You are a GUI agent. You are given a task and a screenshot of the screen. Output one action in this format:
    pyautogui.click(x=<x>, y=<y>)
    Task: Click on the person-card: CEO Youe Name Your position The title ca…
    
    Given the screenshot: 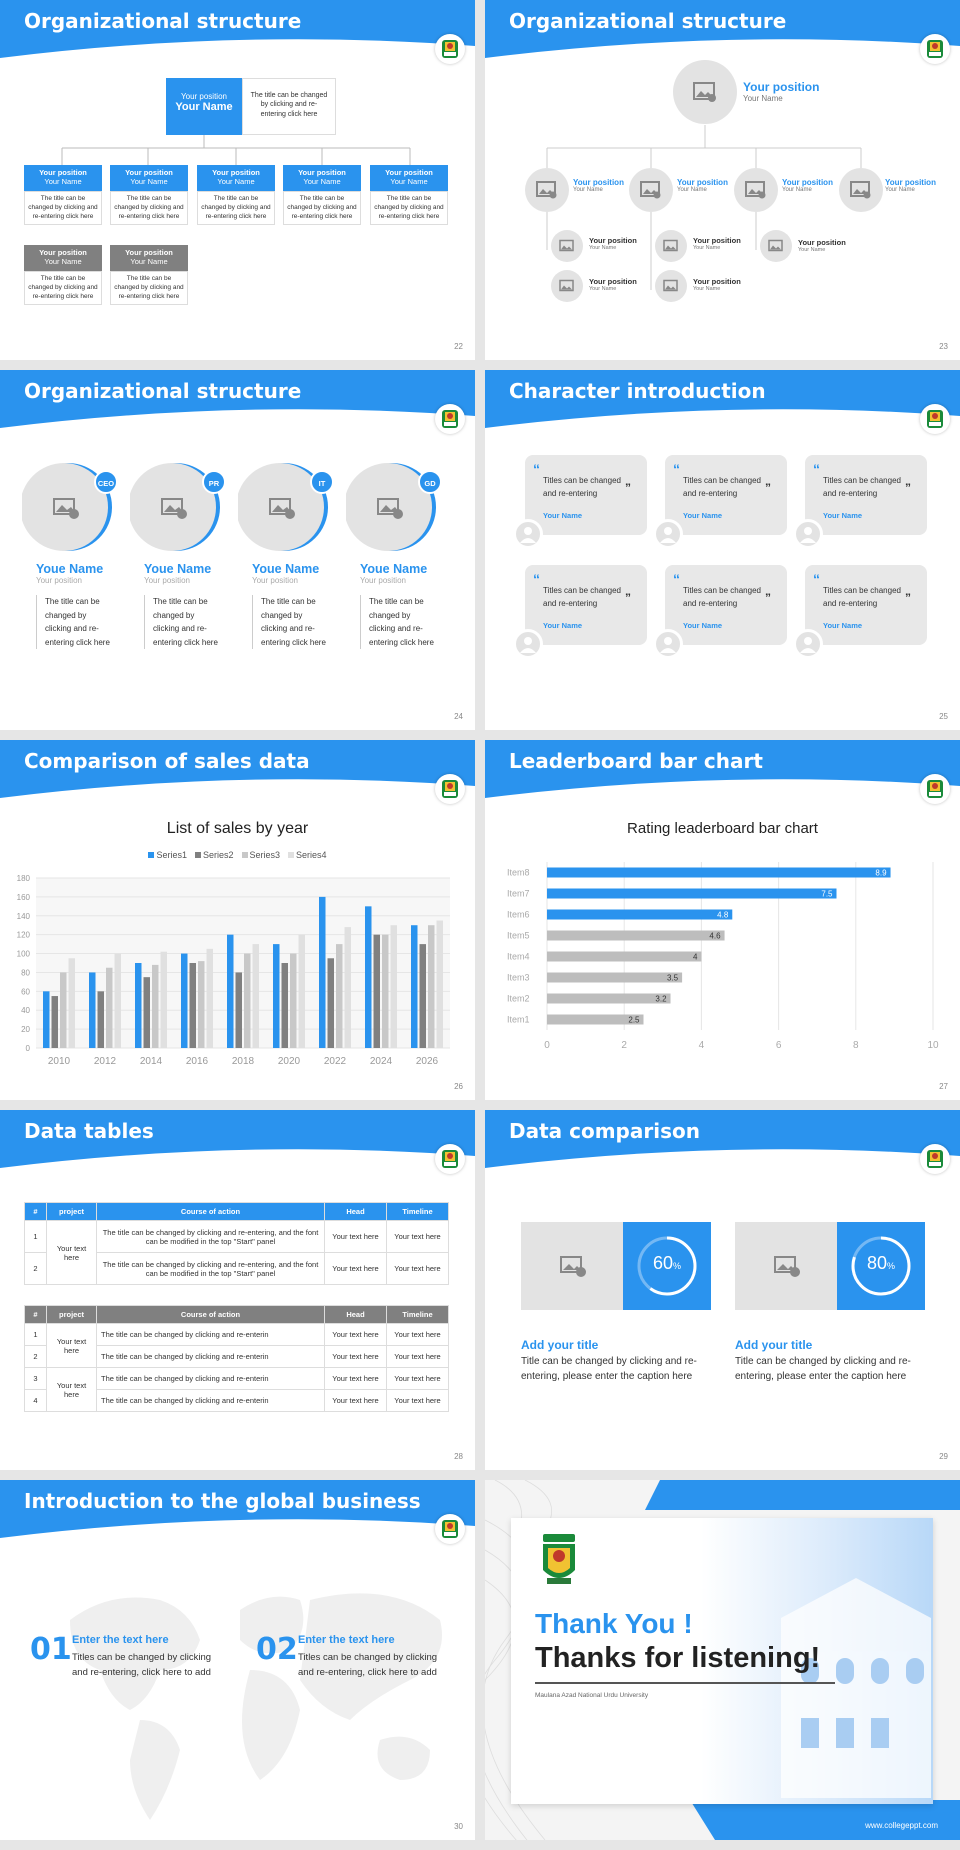 What is the action you would take?
    pyautogui.click(x=71, y=556)
    